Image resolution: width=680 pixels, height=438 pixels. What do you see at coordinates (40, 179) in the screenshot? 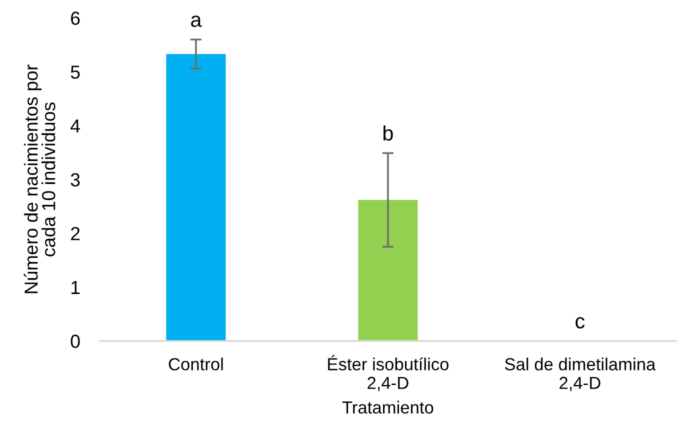
I see `y-axis-title: Número de nacimientos por cada 10 individuos` at bounding box center [40, 179].